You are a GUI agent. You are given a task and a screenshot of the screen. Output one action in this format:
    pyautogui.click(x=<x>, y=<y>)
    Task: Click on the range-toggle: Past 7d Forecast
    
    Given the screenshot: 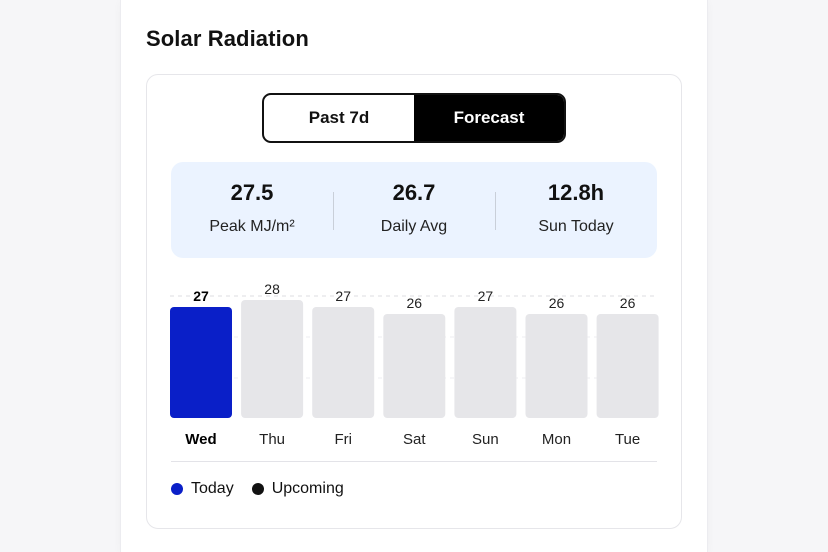 What is the action you would take?
    pyautogui.click(x=414, y=118)
    